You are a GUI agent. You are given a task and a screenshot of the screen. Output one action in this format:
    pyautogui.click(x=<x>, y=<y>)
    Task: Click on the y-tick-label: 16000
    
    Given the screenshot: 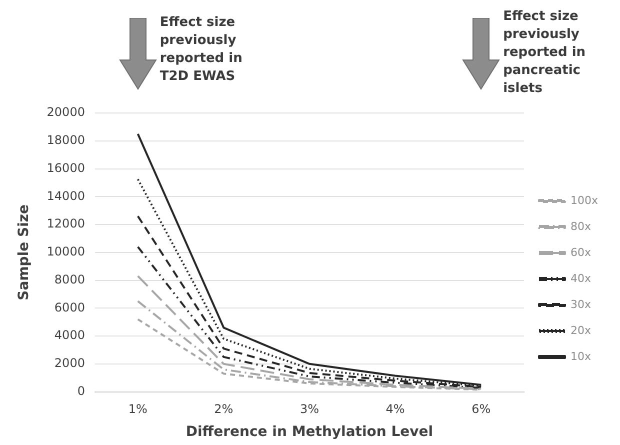 What is the action you would take?
    pyautogui.click(x=65, y=167)
    